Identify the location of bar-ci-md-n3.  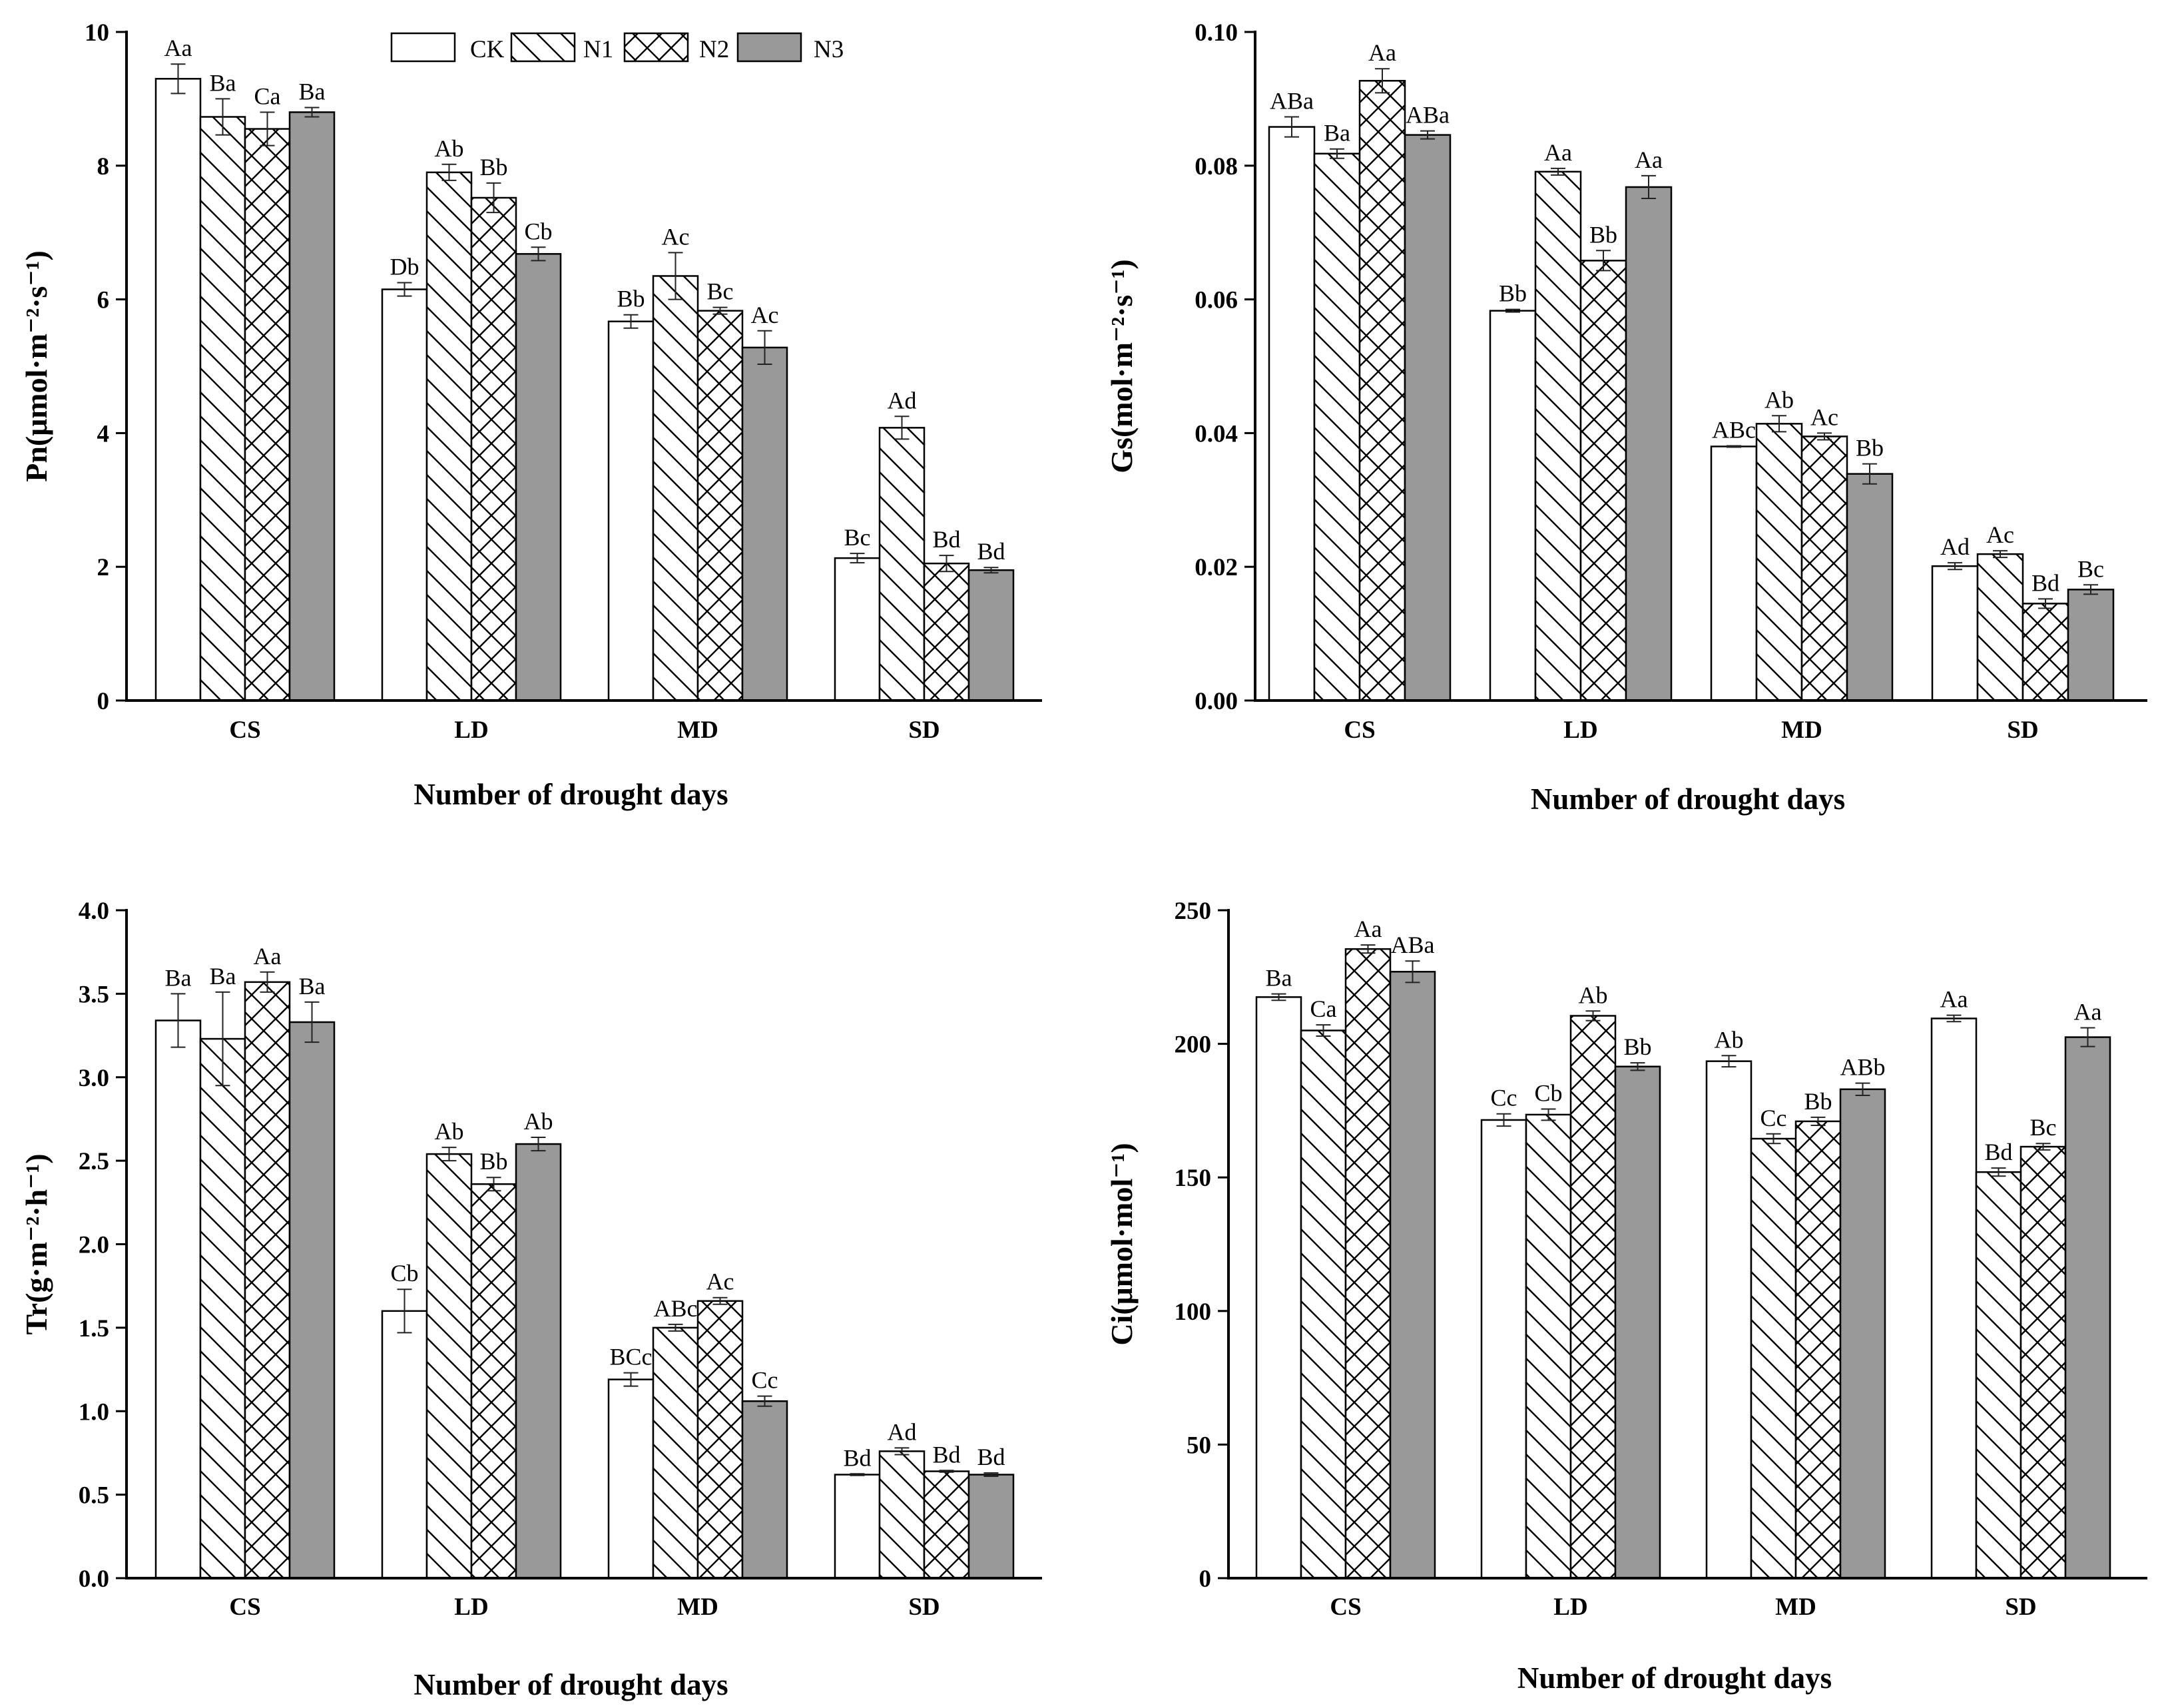
(1862, 1333).